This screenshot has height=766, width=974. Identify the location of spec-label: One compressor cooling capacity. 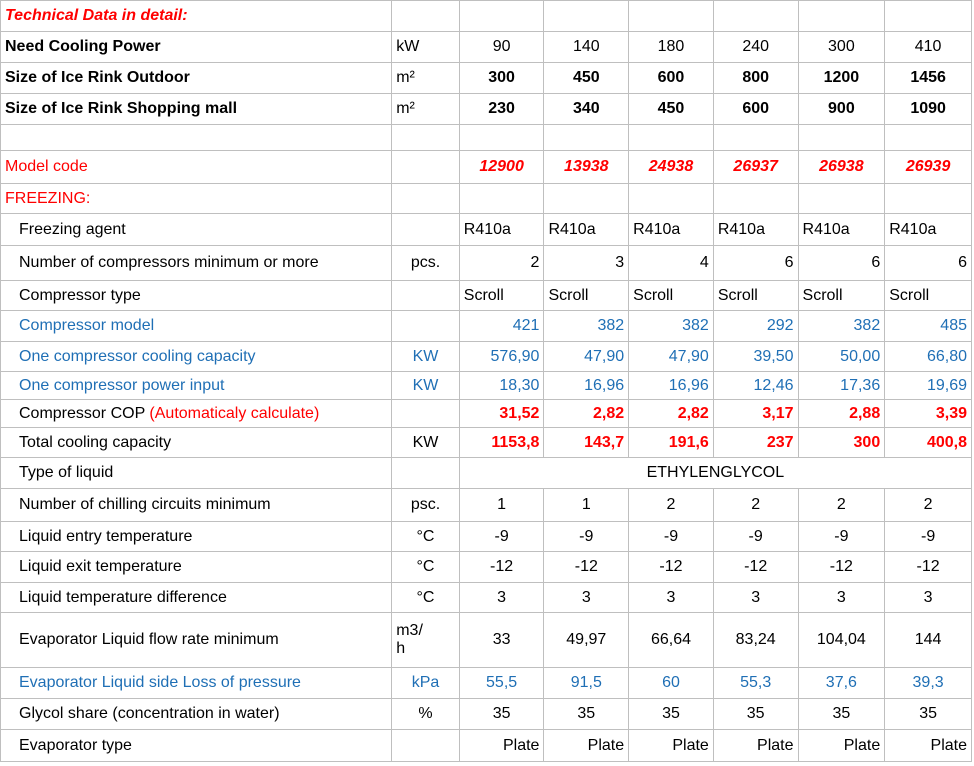
(196, 356).